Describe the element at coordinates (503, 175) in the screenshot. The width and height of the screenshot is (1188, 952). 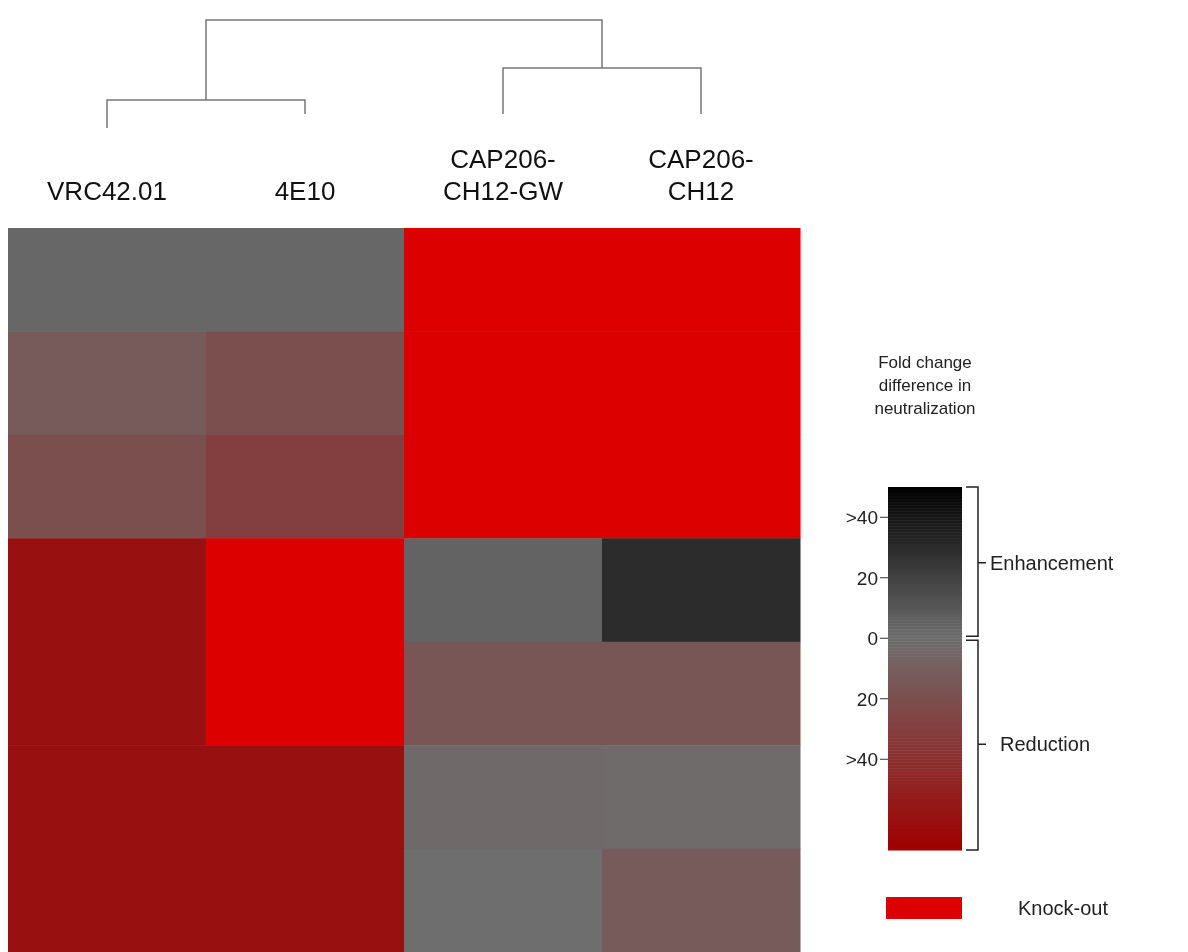
I see `x-tick-label: CAP206-CH12-GW` at that location.